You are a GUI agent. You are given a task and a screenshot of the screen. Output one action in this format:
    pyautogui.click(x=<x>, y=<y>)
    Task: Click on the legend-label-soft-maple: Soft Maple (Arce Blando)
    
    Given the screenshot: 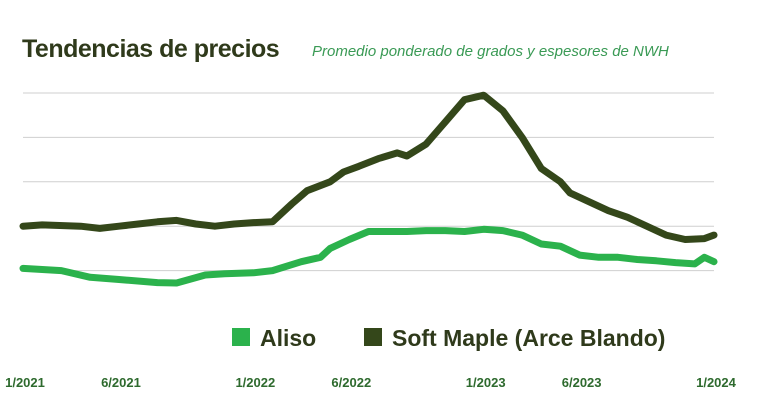 What is the action you would take?
    pyautogui.click(x=528, y=338)
    